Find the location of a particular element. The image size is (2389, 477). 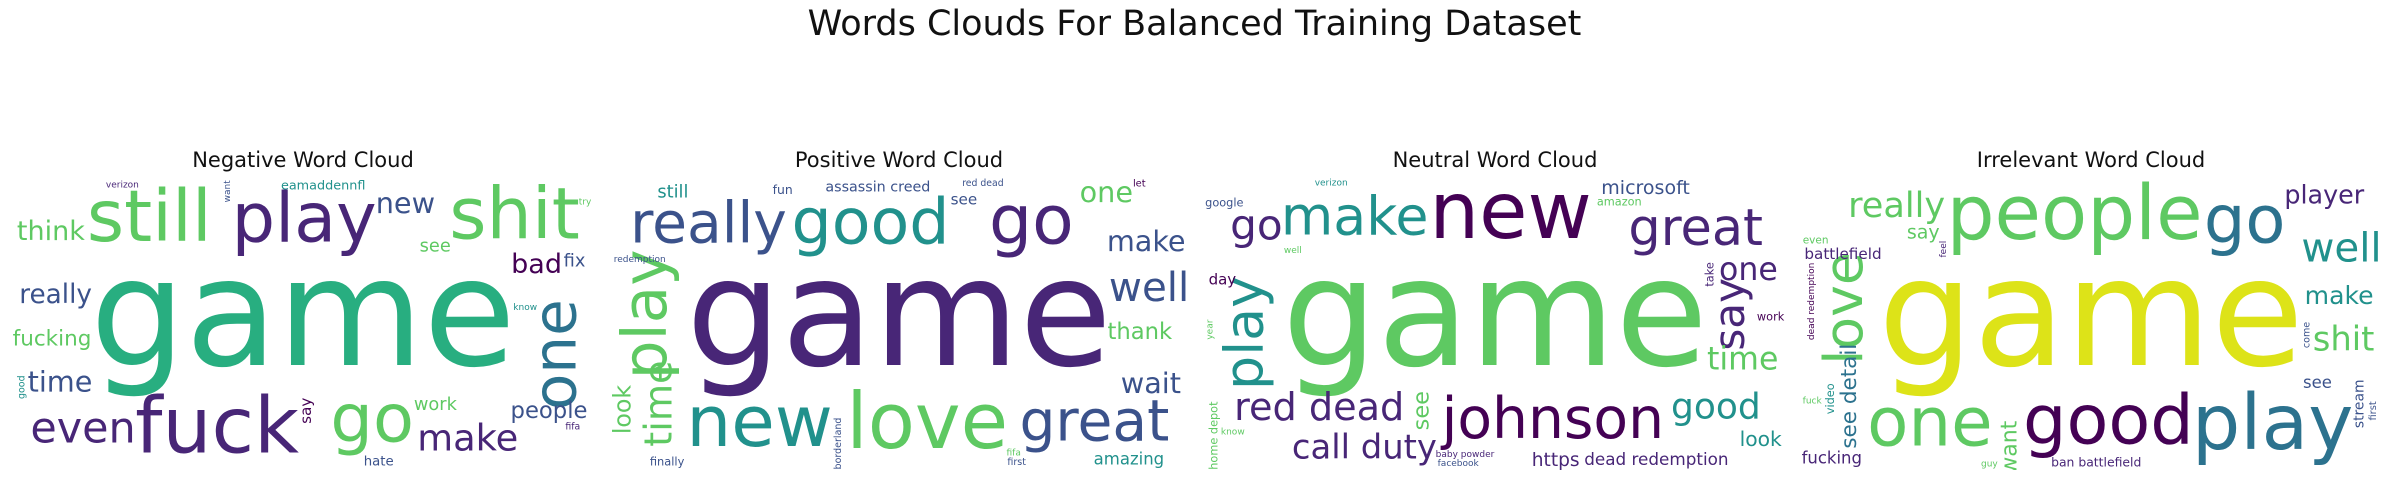

word-fix: fix is located at coordinates (575, 261).